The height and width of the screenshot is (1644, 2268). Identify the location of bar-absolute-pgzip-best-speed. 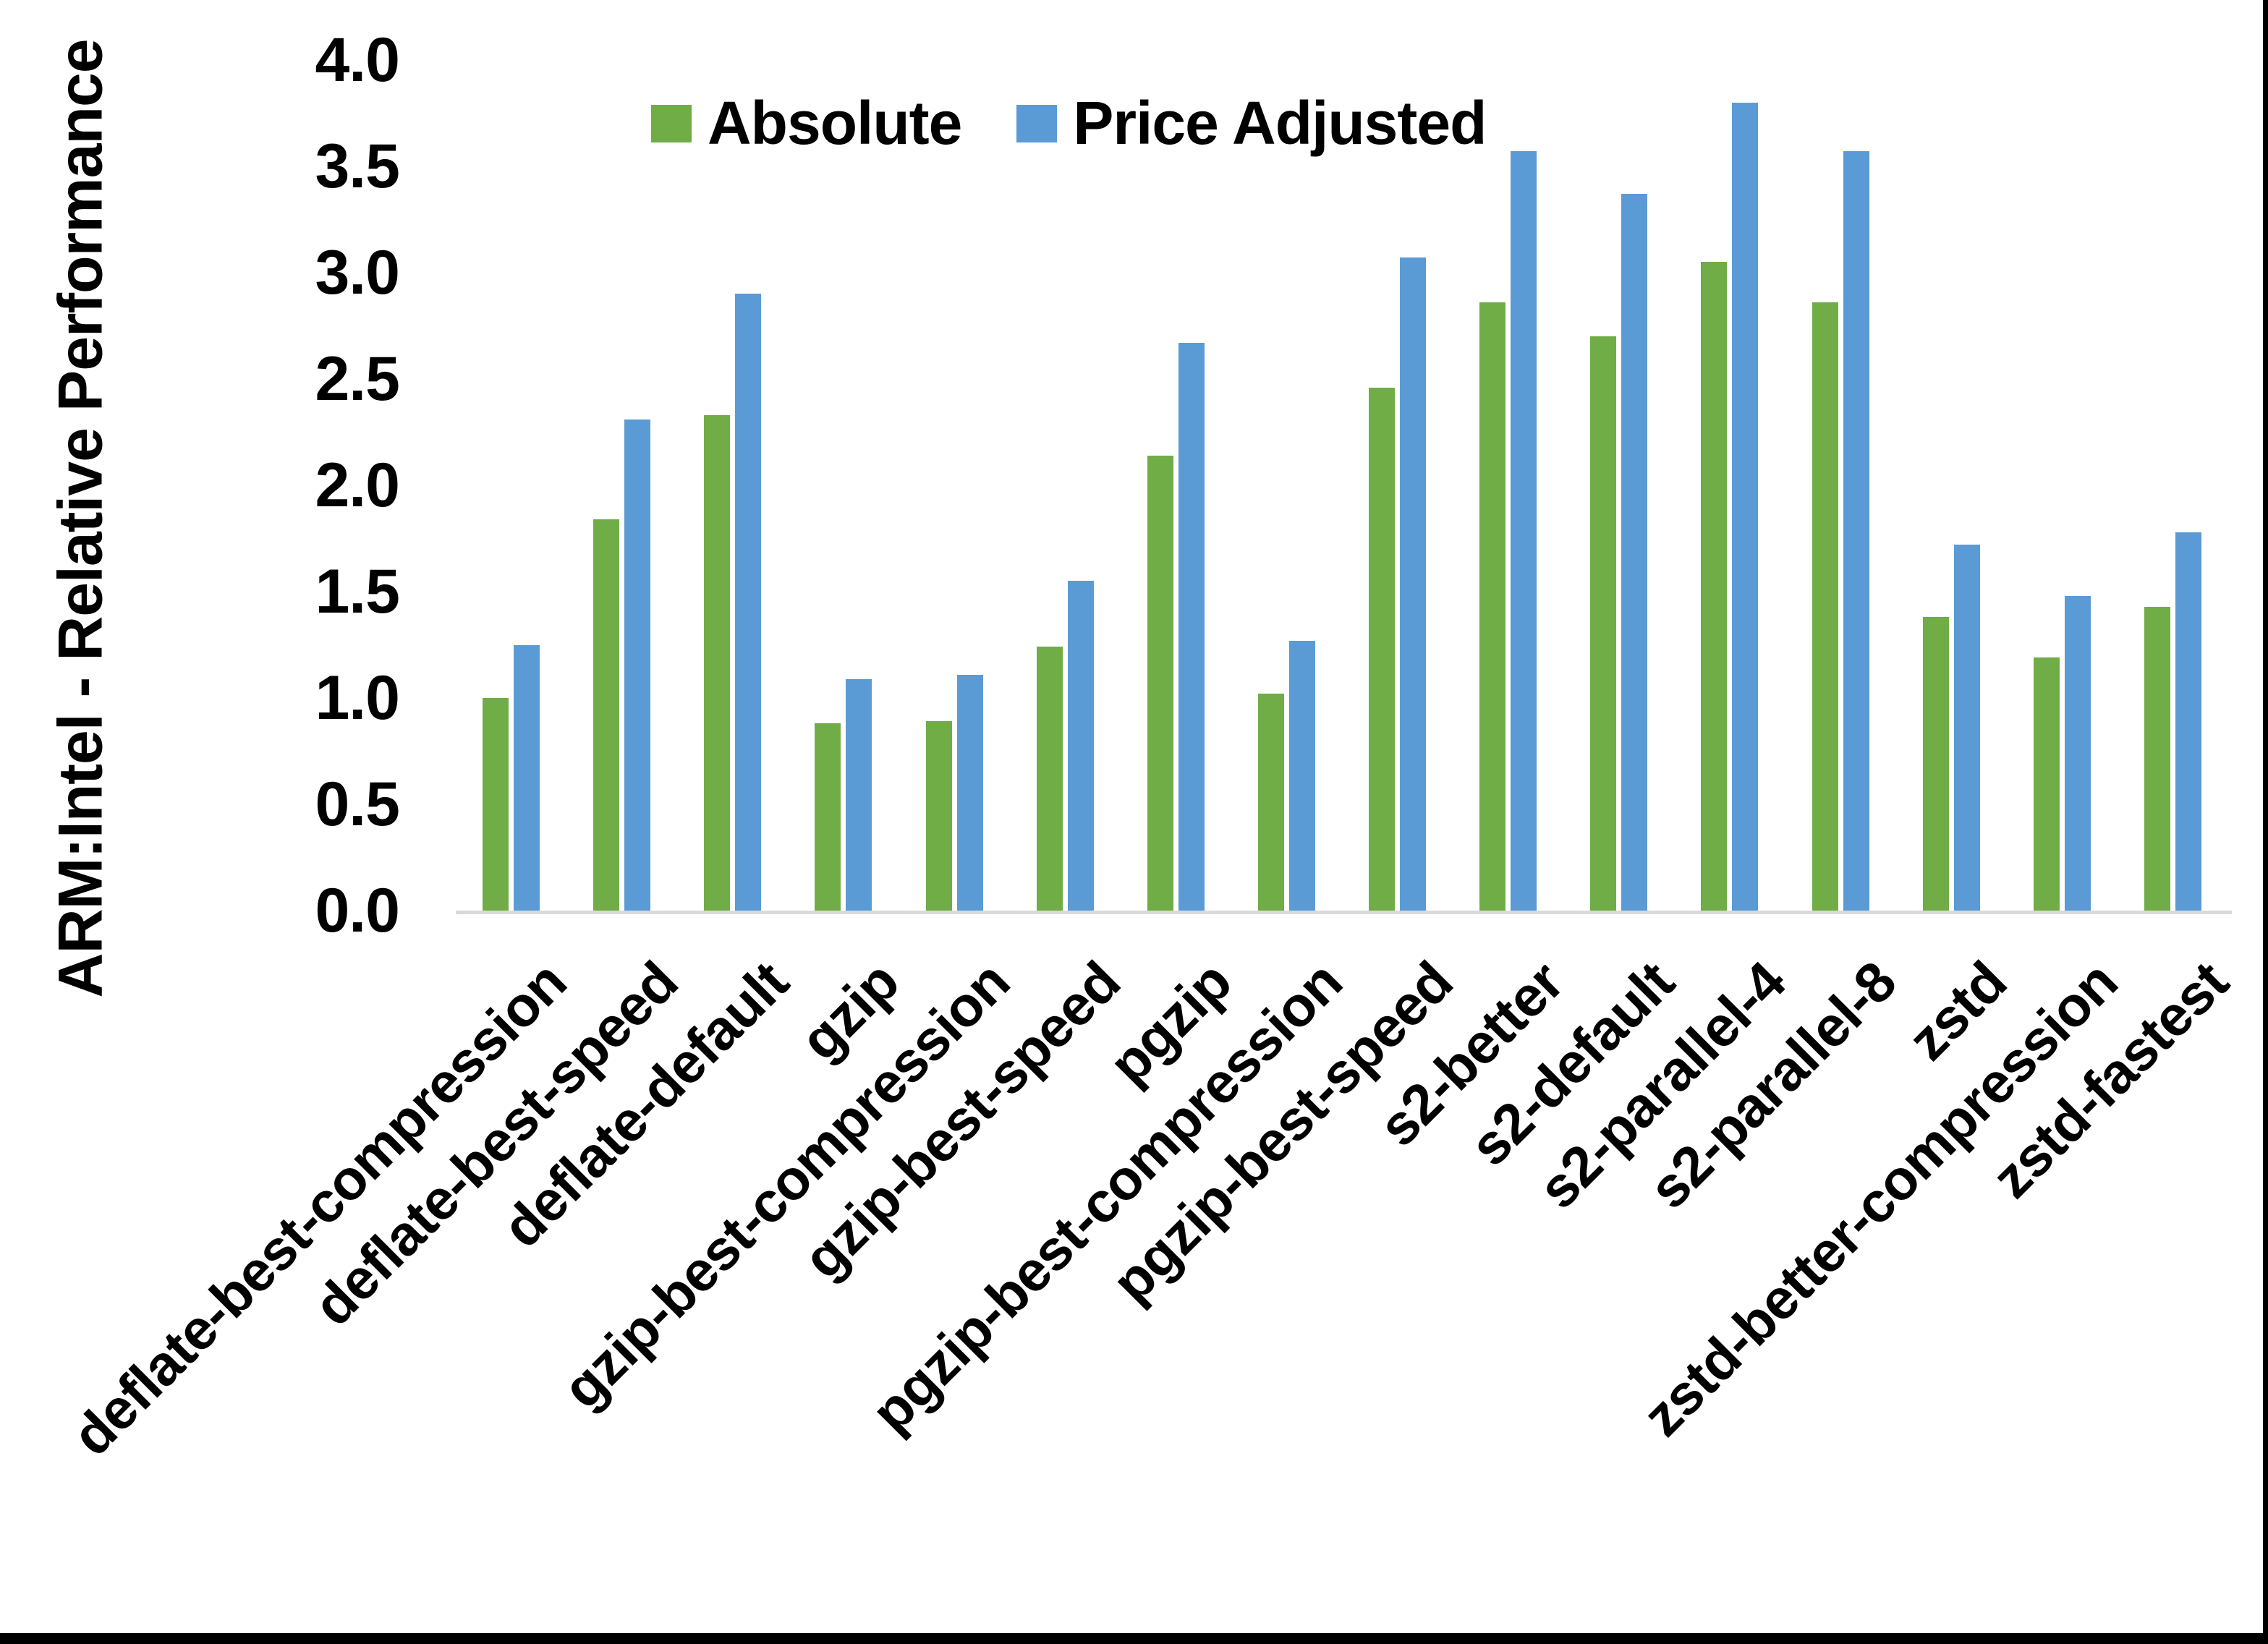
(1382, 649).